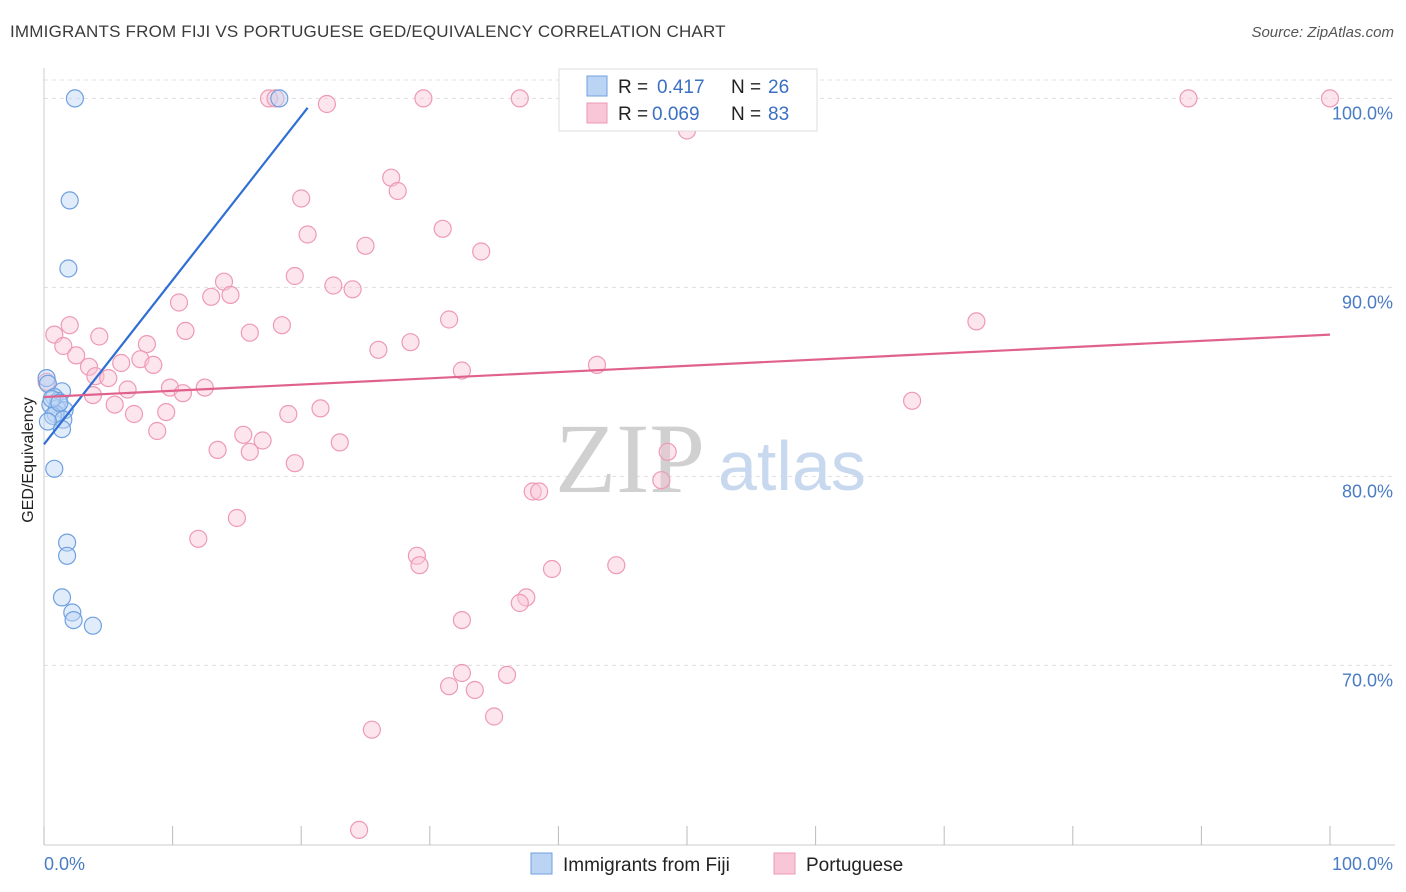  I want to click on y-tick-label-90: 90.0%, so click(1367, 302).